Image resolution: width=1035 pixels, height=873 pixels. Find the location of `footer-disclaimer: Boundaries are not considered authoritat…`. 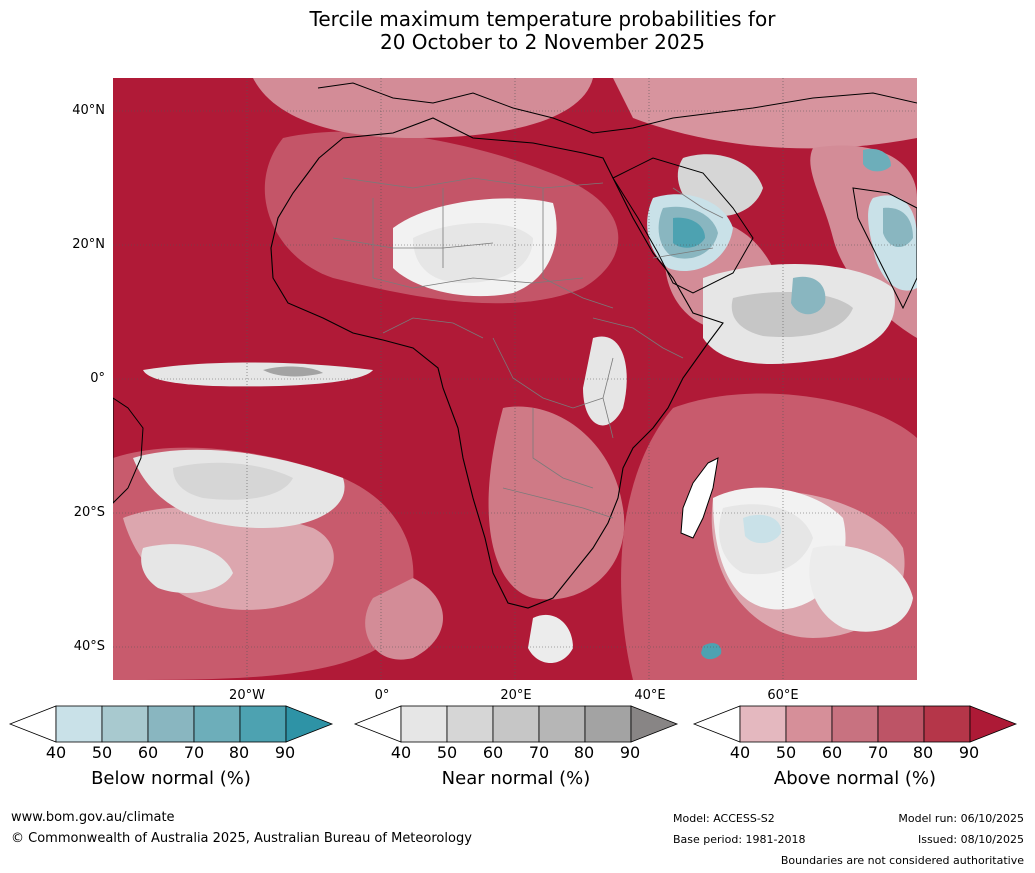

footer-disclaimer: Boundaries are not considered authoritat… is located at coordinates (902, 860).